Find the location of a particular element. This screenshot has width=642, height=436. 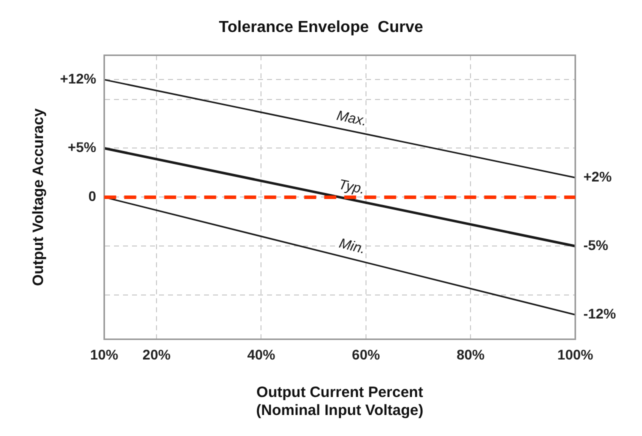

x-tick-label: 80% is located at coordinates (471, 354).